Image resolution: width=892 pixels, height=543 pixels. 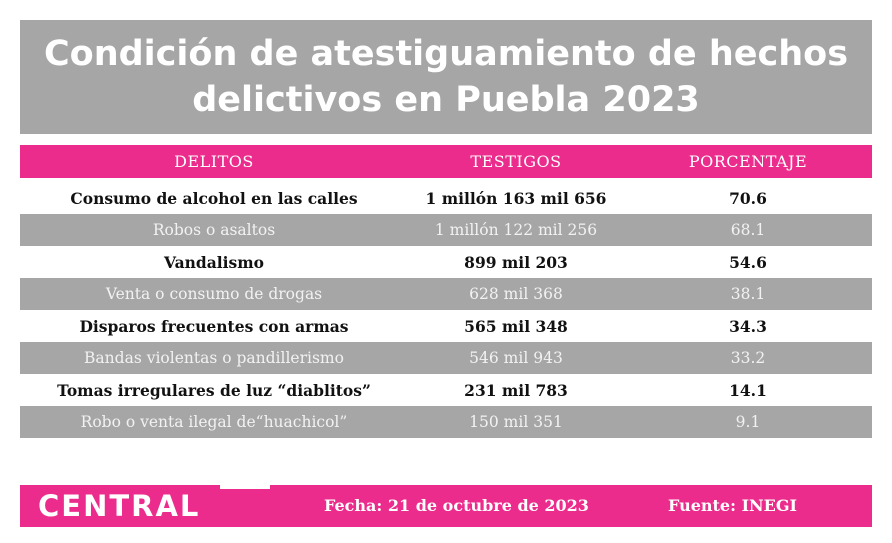 What do you see at coordinates (214, 198) in the screenshot?
I see `cell-delito: Consumo de alcohol en las calles` at bounding box center [214, 198].